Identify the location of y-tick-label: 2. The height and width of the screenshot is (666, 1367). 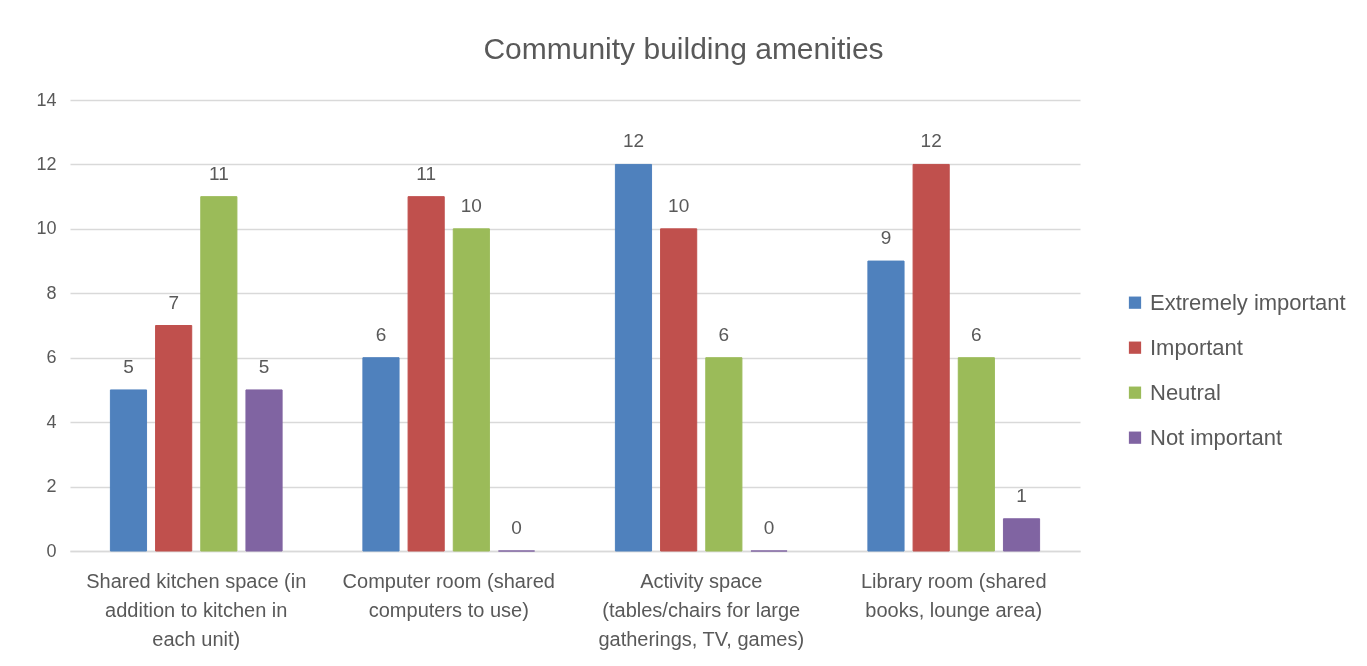
(51, 486).